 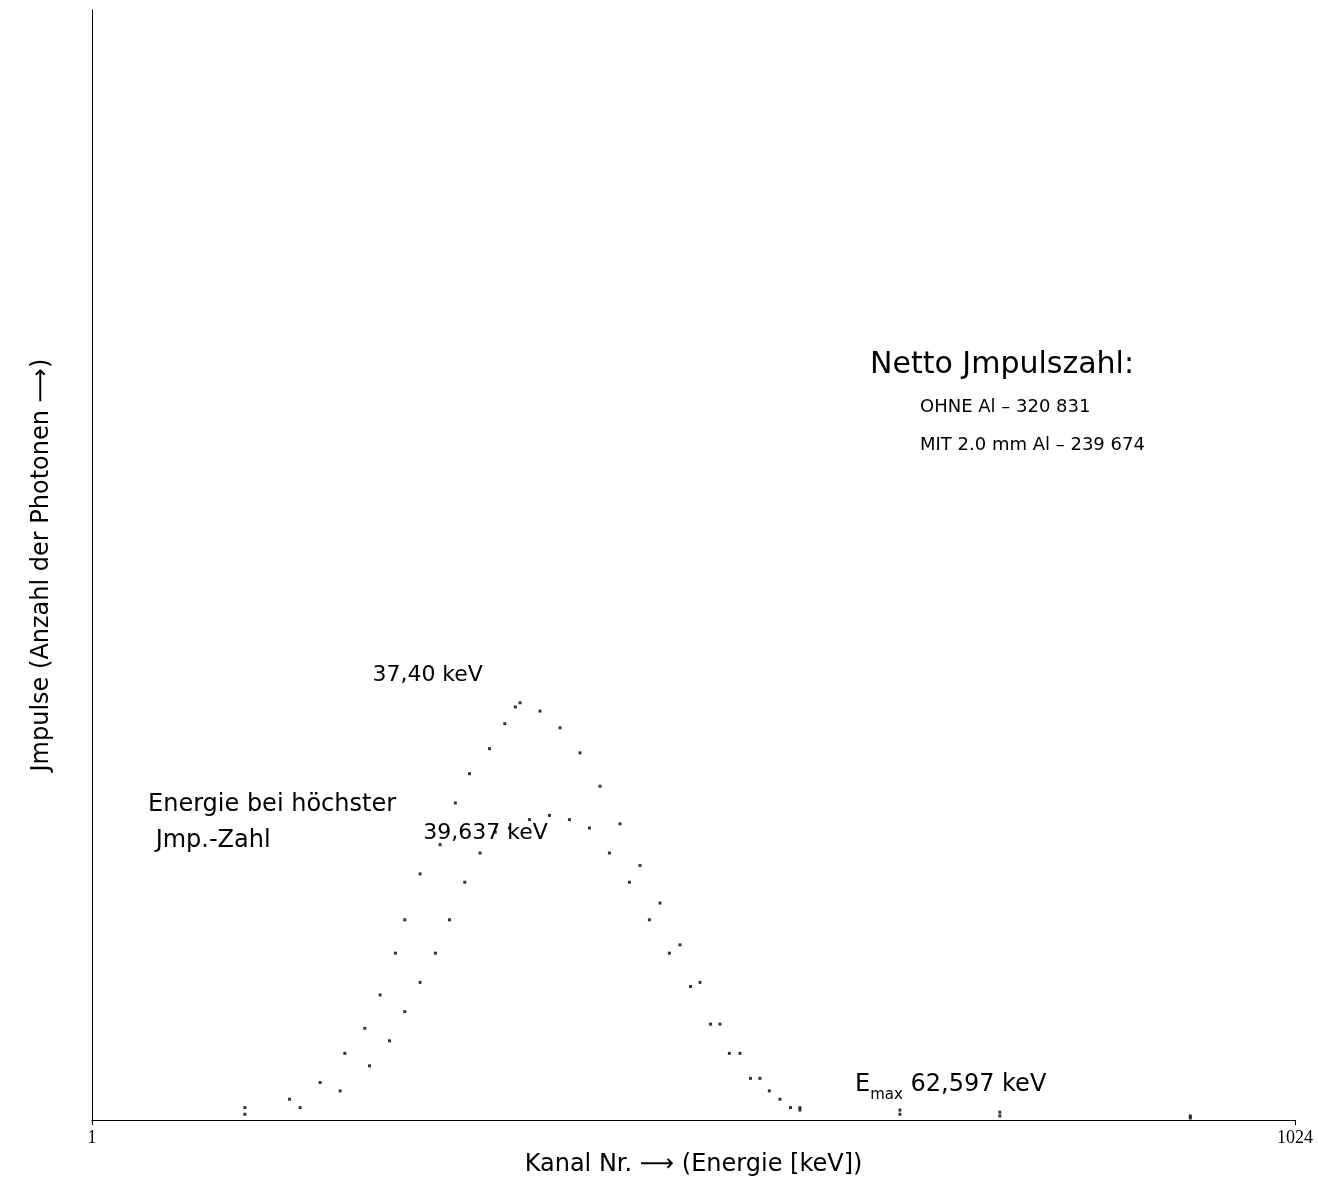 What do you see at coordinates (92, 1137) in the screenshot?
I see `x-tick-label: 1` at bounding box center [92, 1137].